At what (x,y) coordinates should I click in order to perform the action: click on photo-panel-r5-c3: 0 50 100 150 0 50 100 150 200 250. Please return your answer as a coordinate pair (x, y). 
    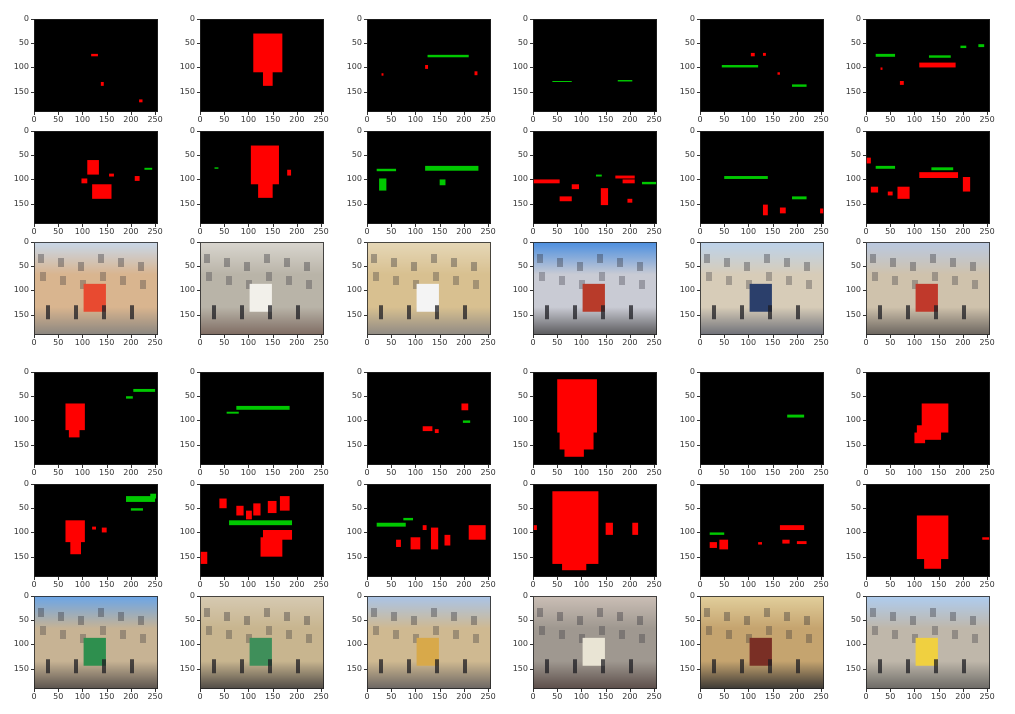
    Looking at the image, I should click on (587, 646).